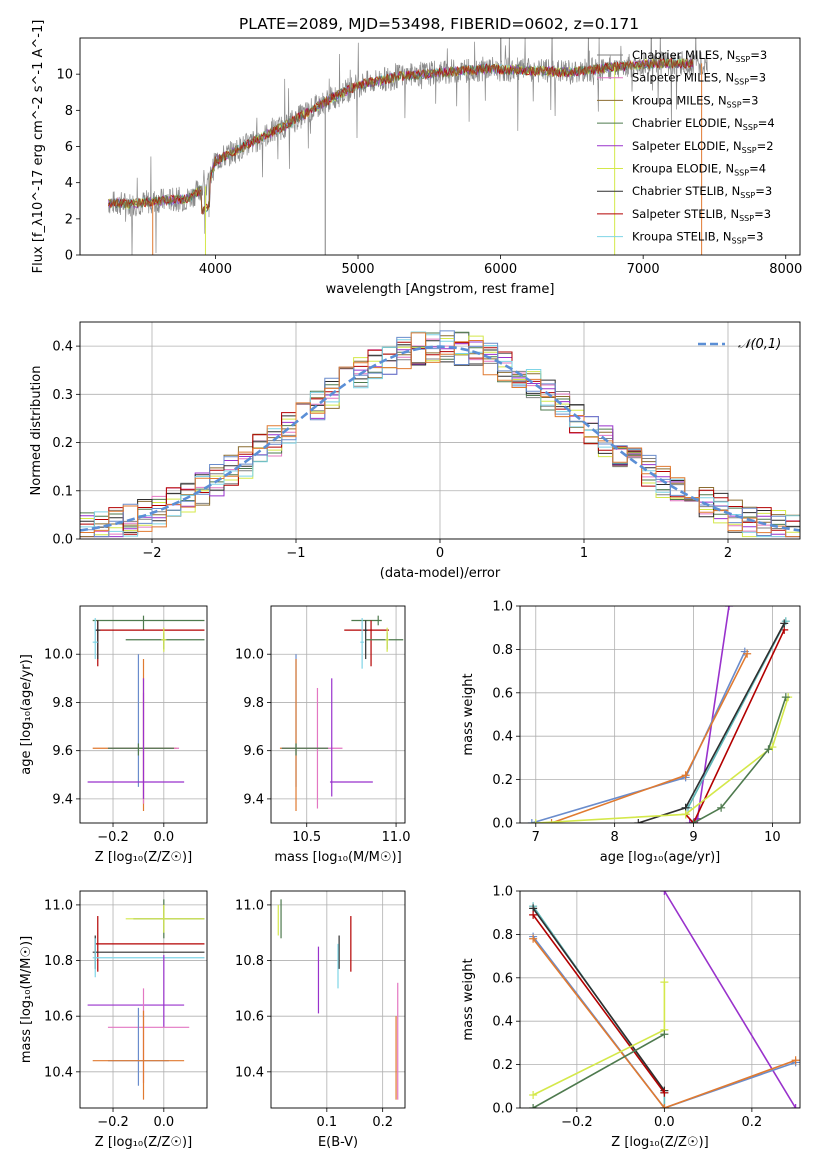 This screenshot has height=1170, width=819. Describe the element at coordinates (69, 111) in the screenshot. I see `y-tick-label: 8` at that location.